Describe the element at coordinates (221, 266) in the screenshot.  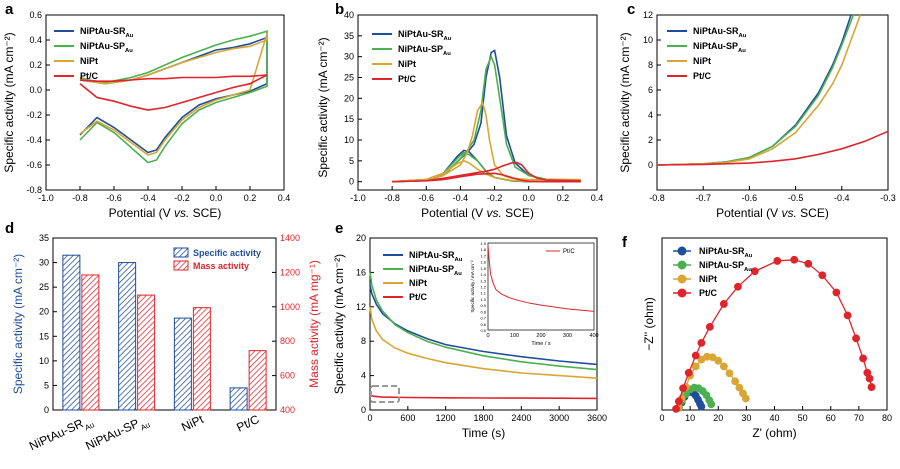
I see `panel-d-legend-label: Mass activity` at that location.